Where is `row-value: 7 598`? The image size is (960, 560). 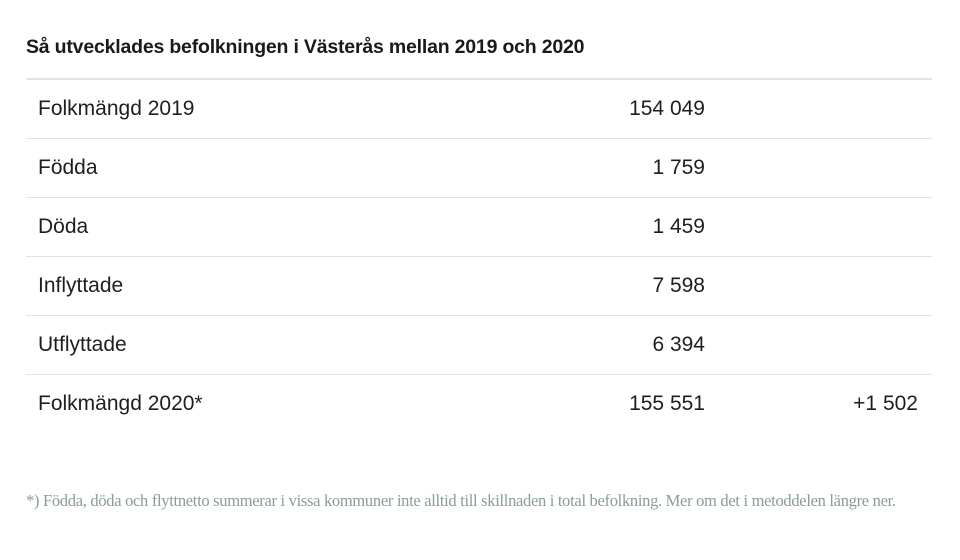
row-value: 7 598 is located at coordinates (678, 285).